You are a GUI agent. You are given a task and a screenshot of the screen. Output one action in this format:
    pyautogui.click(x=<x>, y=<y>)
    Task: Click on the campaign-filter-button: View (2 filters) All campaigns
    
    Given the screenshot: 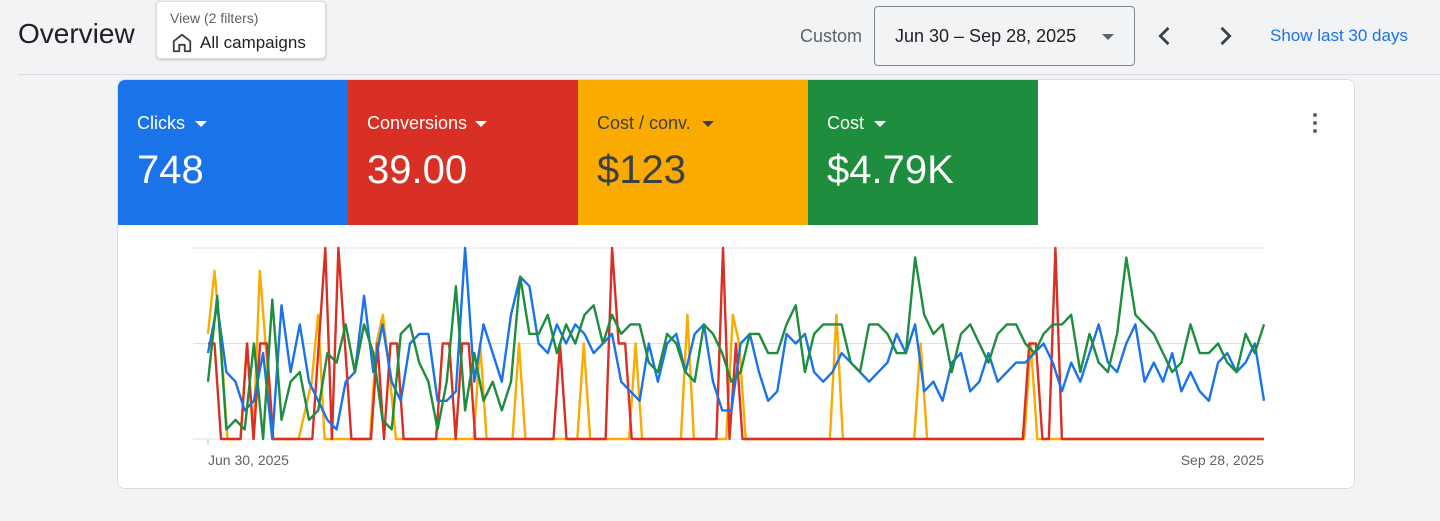 What is the action you would take?
    pyautogui.click(x=241, y=30)
    